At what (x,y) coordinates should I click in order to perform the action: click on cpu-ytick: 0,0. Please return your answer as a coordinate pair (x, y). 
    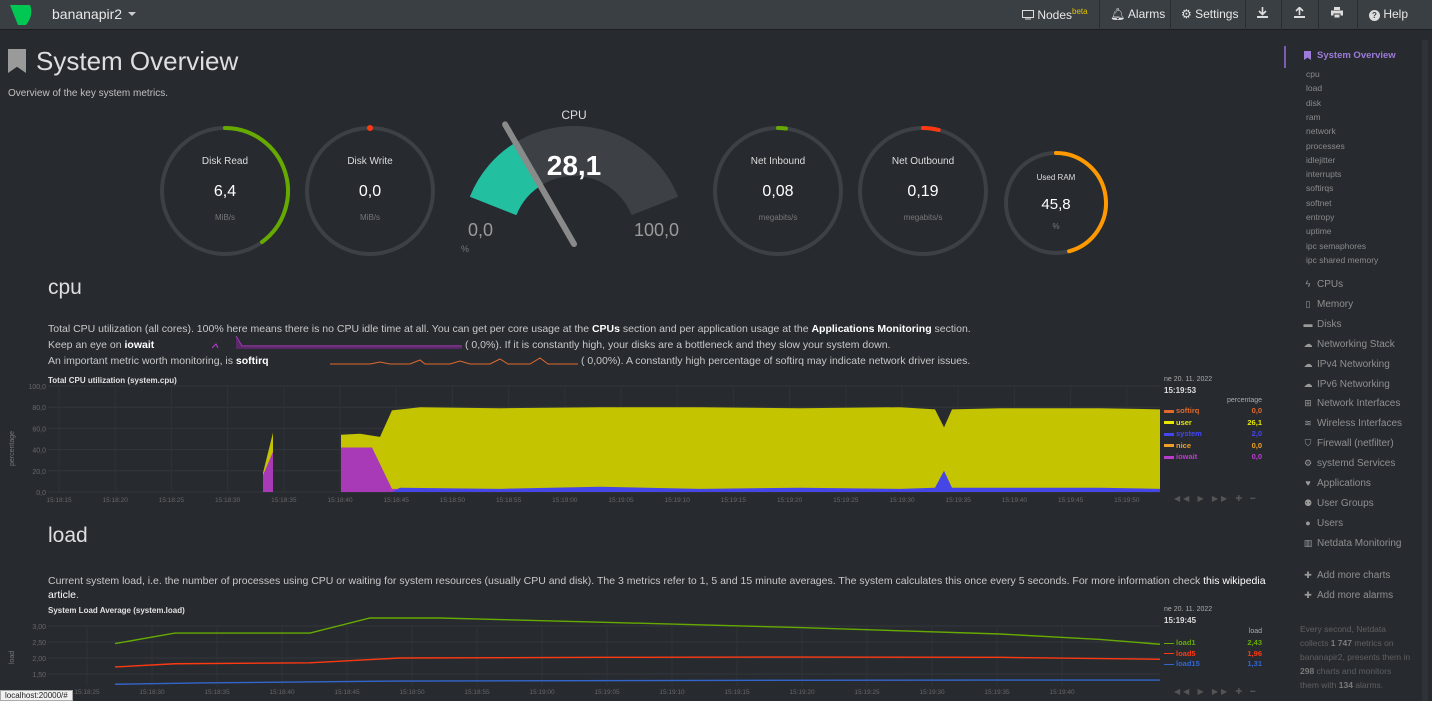
    Looking at the image, I should click on (41, 493).